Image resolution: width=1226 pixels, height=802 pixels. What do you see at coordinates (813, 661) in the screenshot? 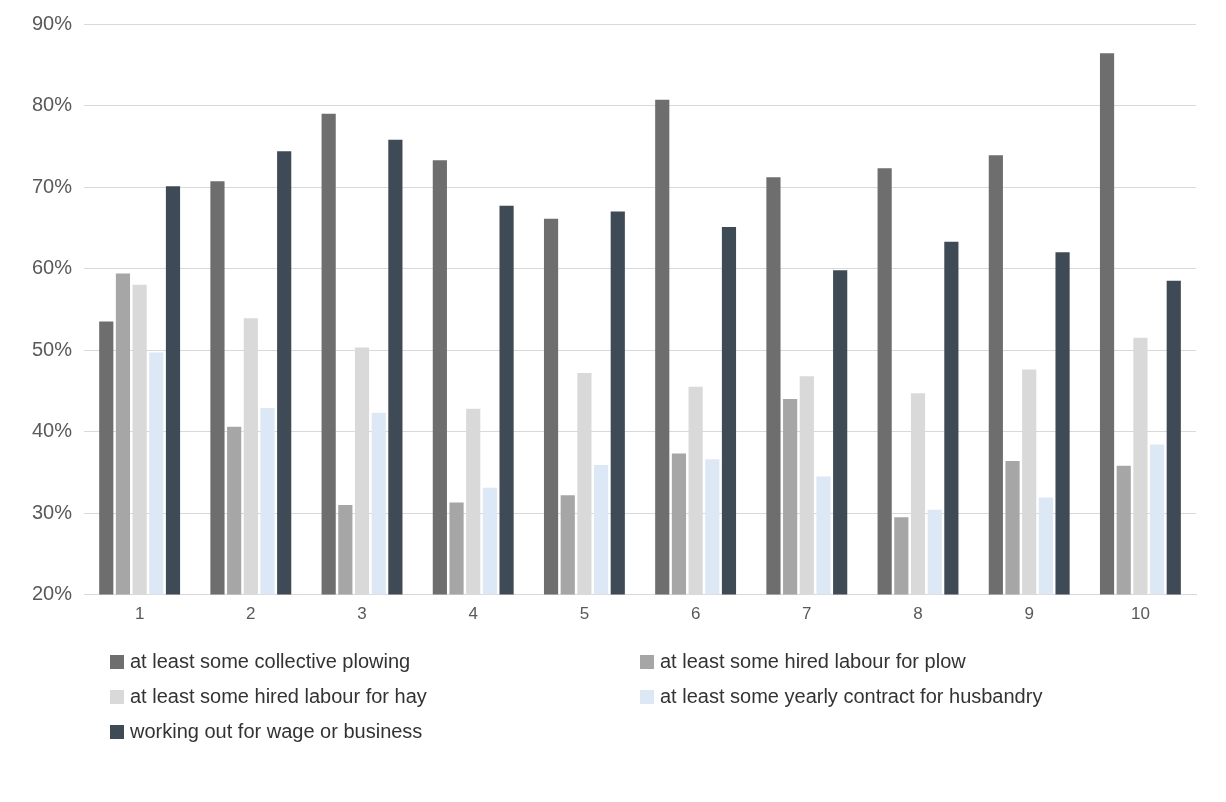
I see `legend-label: at least some hired labour for plow` at bounding box center [813, 661].